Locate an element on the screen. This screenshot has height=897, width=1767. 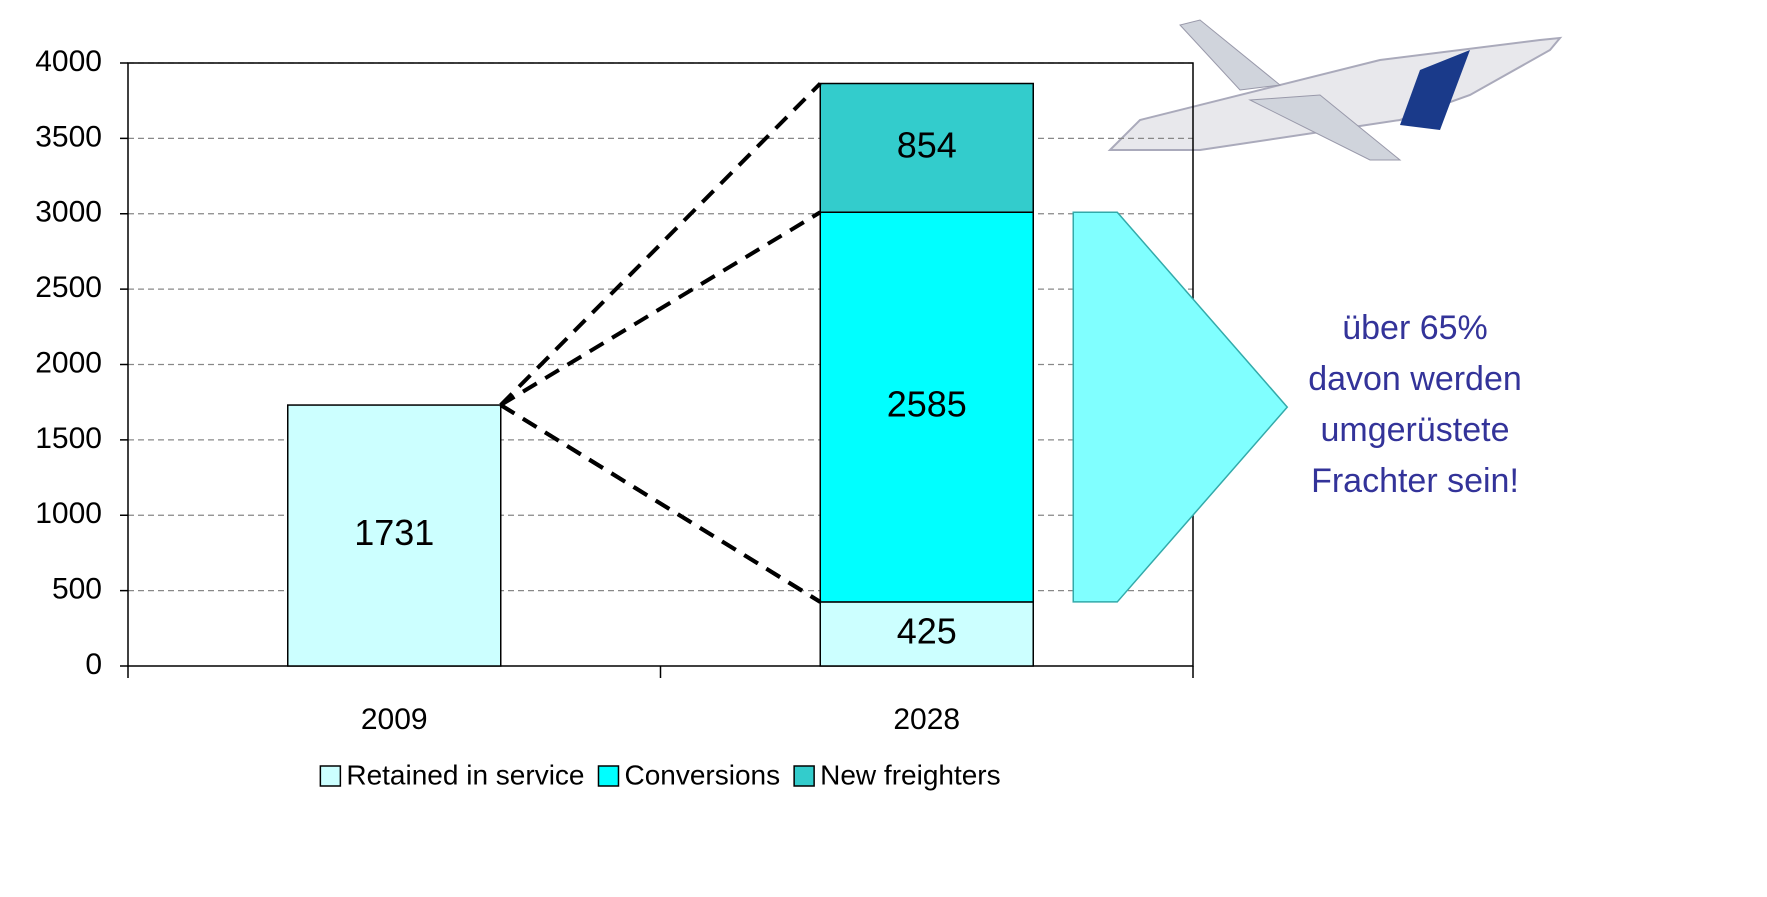
y-tick-label: 2000 is located at coordinates (68, 362).